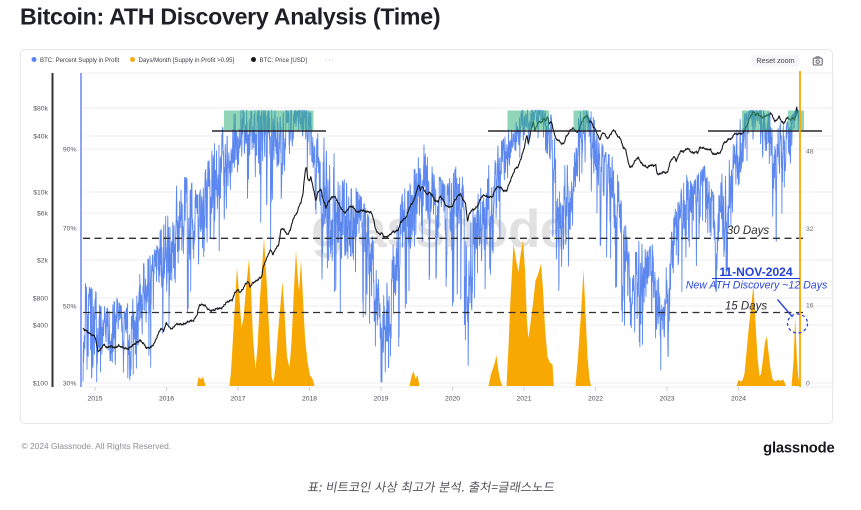  I want to click on svg-text: 0, so click(808, 383).